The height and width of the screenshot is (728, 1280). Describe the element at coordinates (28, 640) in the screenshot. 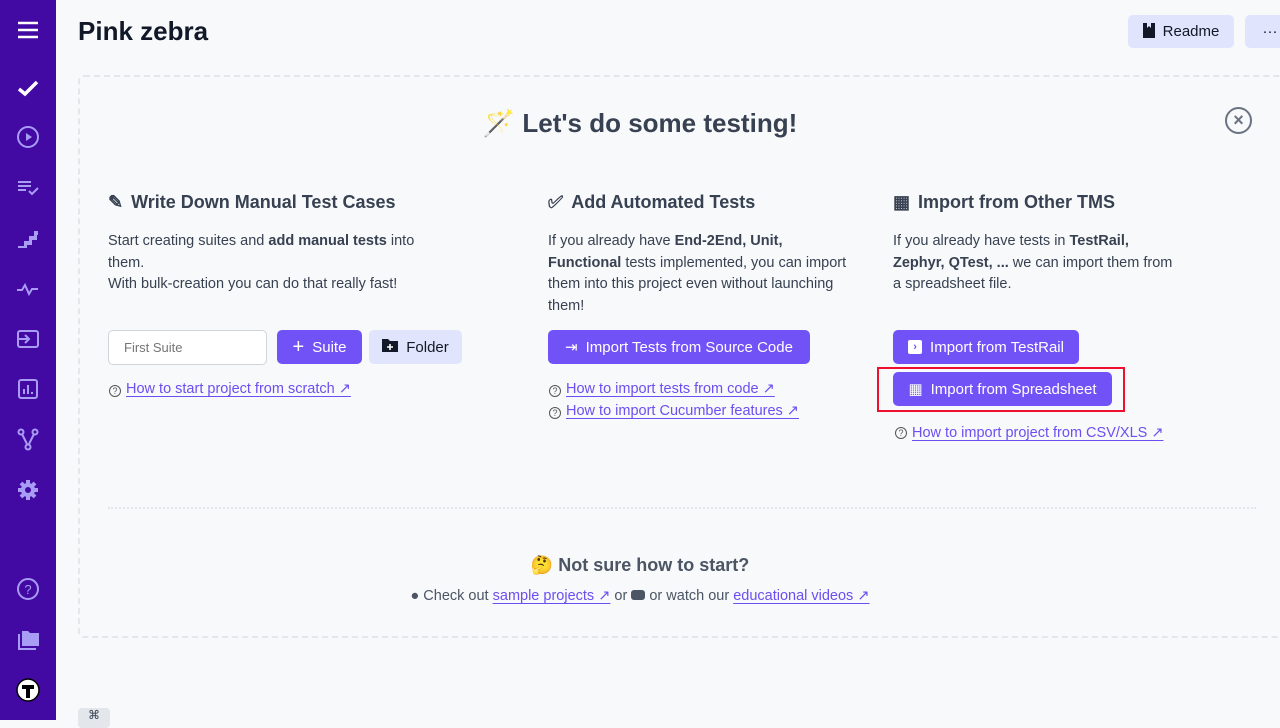

I see `folder-icon` at that location.